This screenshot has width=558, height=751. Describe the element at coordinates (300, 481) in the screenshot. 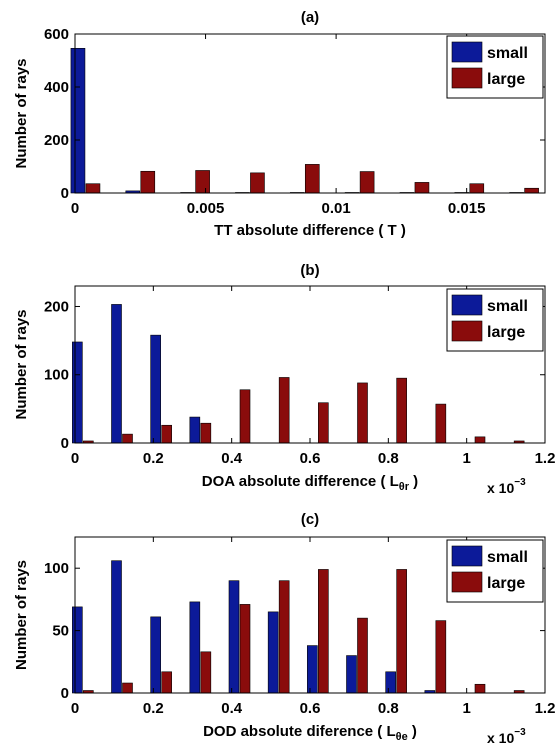

I see `x-axis-label-main: DOA absolute difference ( L` at that location.